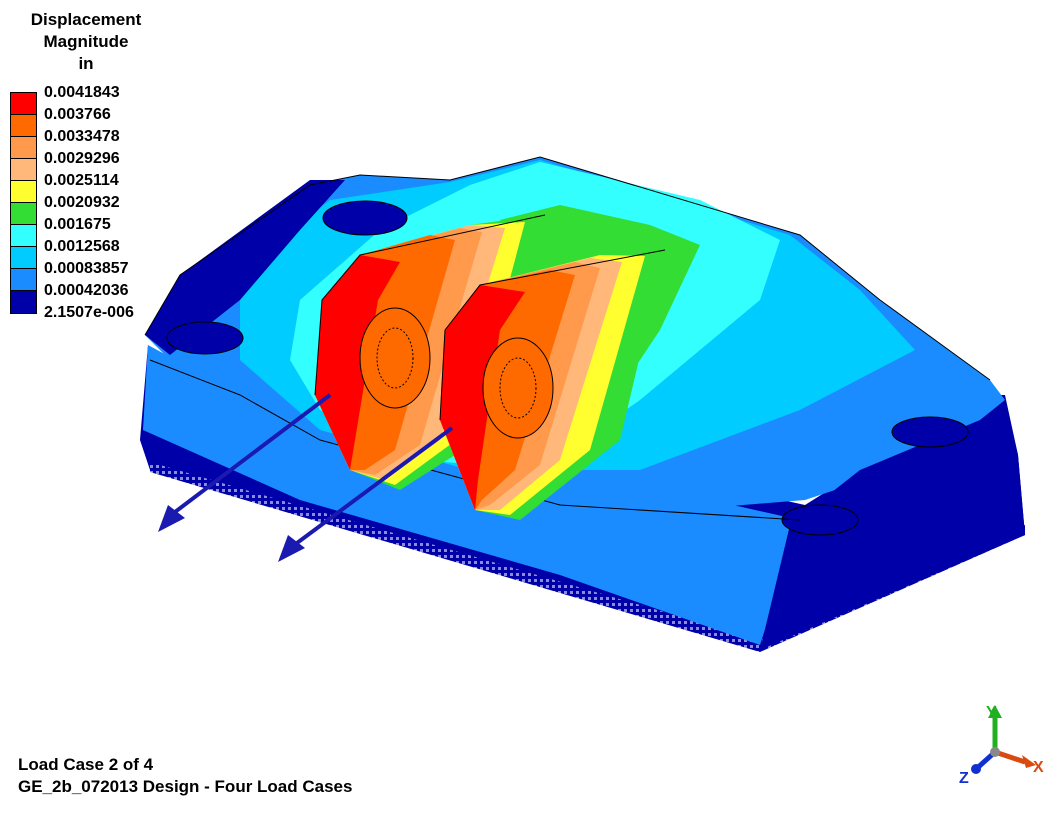  What do you see at coordinates (86, 19) in the screenshot?
I see `legend-title-line: Displacement` at bounding box center [86, 19].